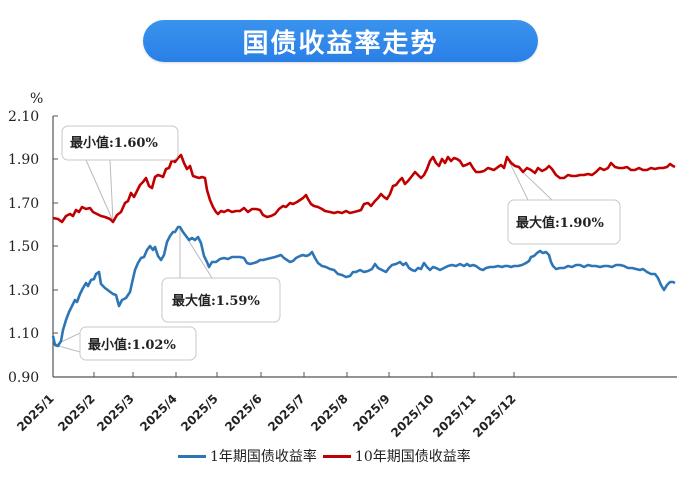 The height and width of the screenshot is (486, 685). What do you see at coordinates (412, 416) in the screenshot?
I see `x-tick-label: 2025/10` at bounding box center [412, 416].